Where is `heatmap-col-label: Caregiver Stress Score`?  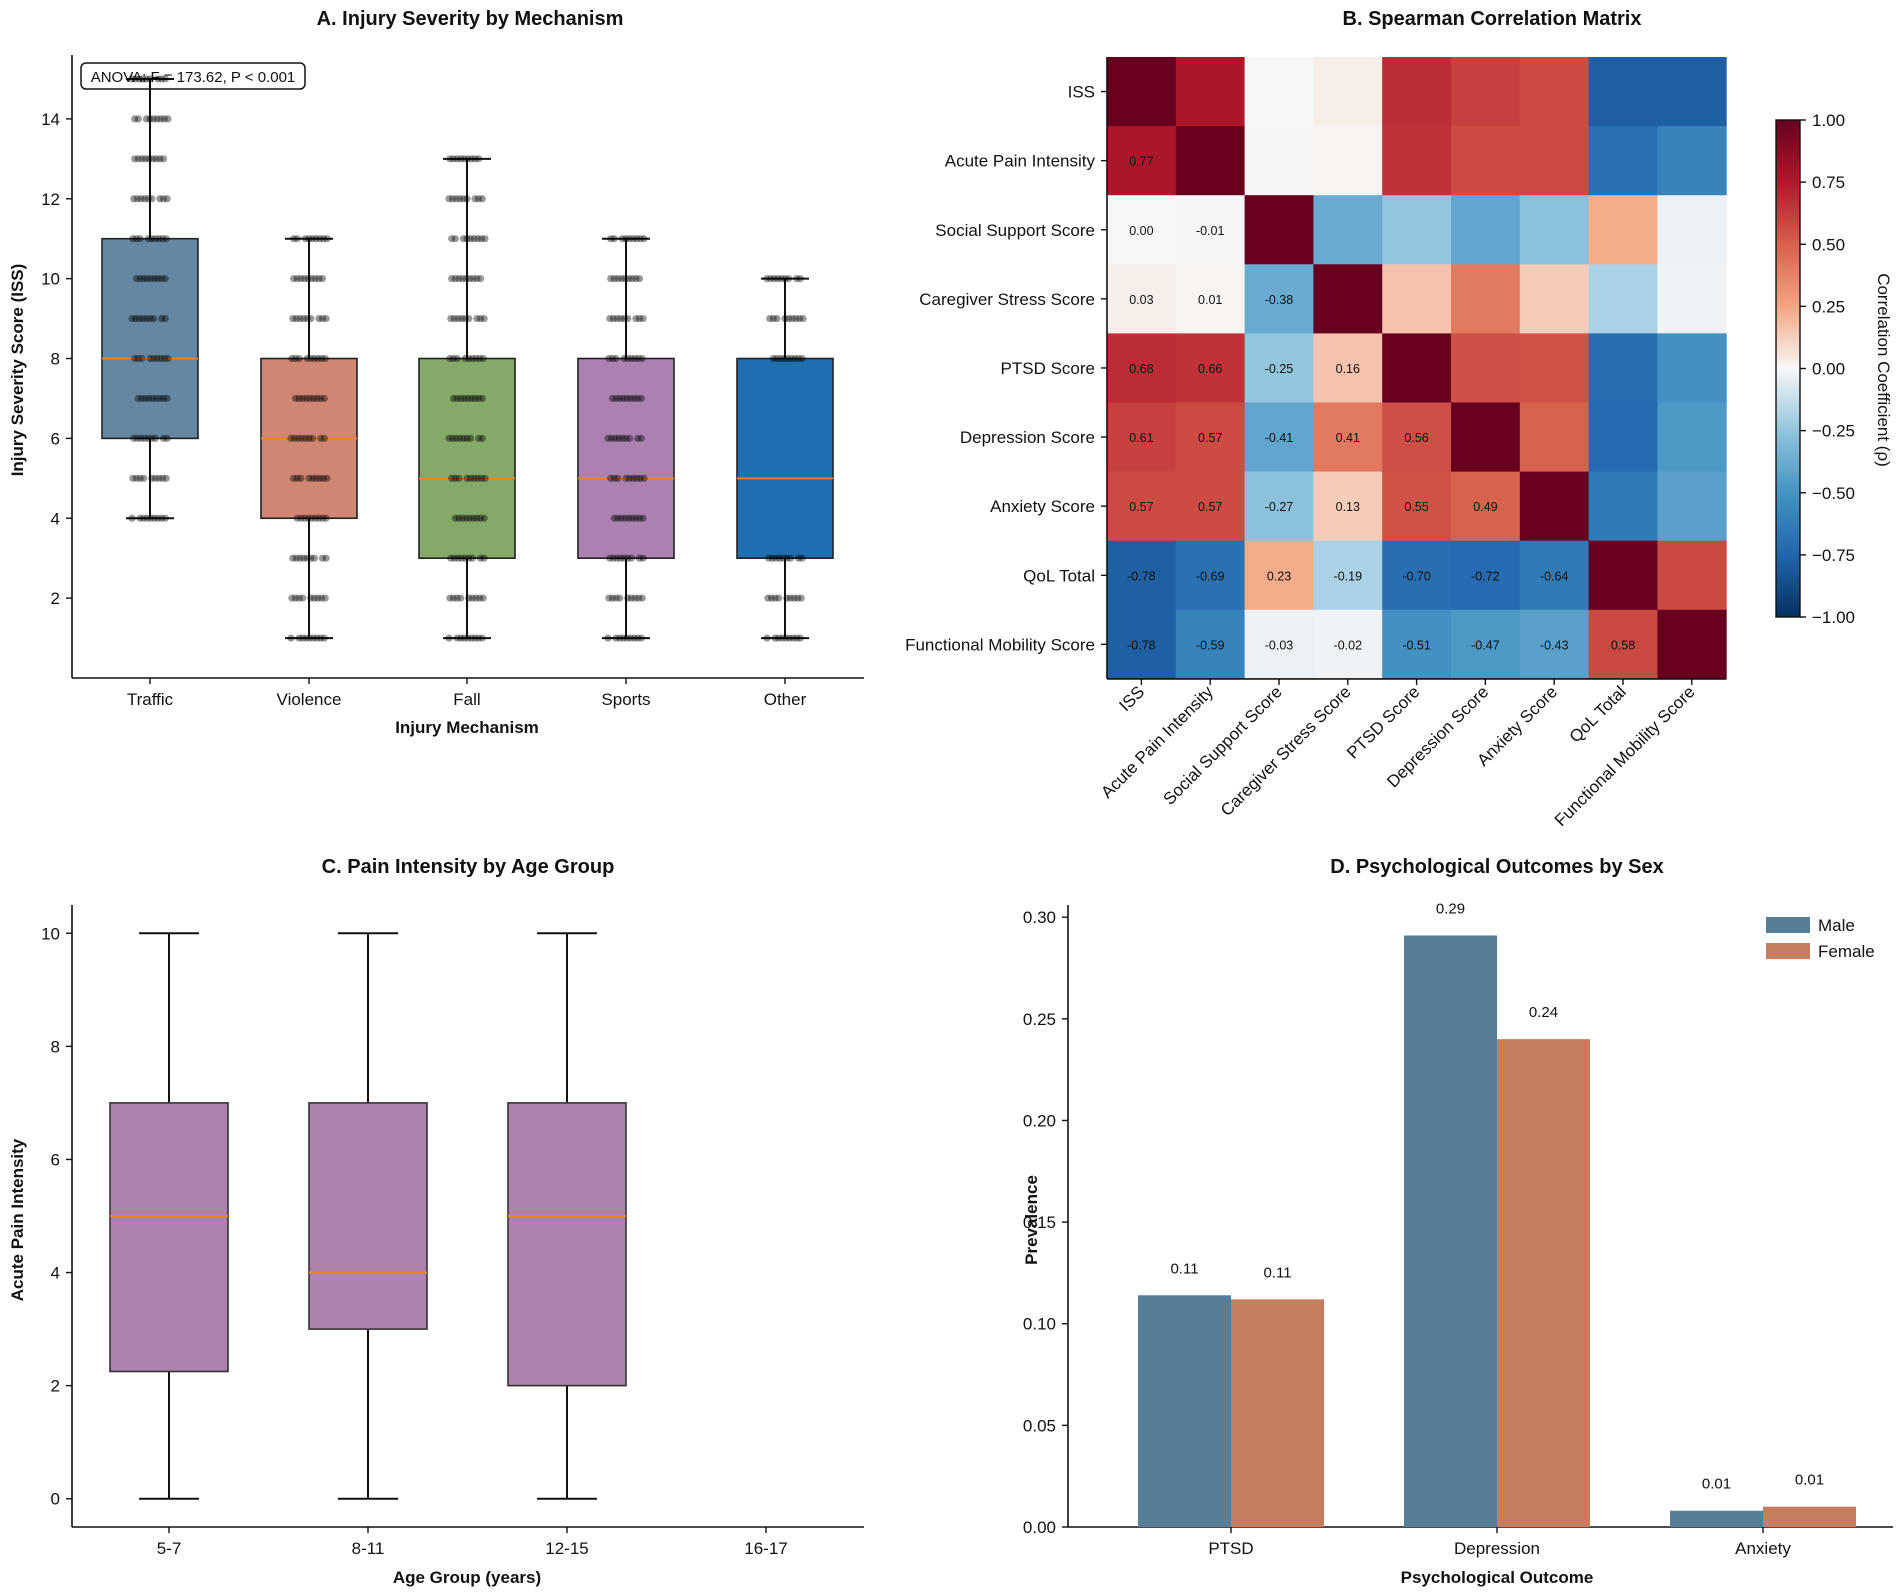
heatmap-col-label: Caregiver Stress Score is located at coordinates (1286, 751).